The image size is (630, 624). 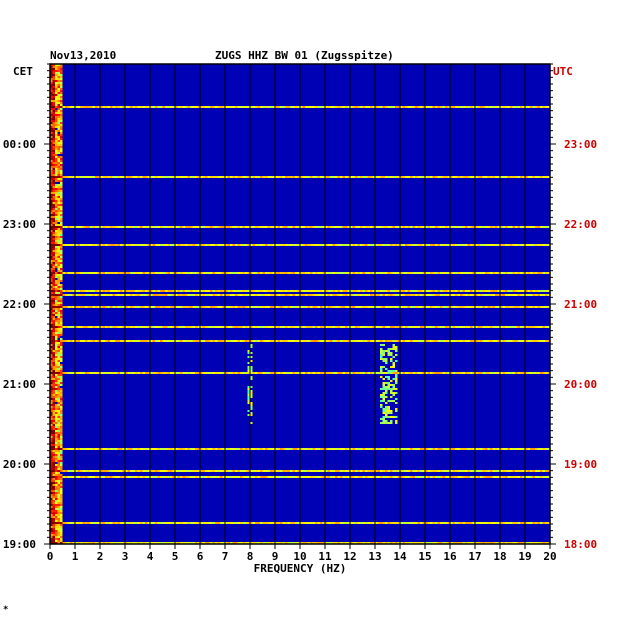 What do you see at coordinates (549, 556) in the screenshot?
I see `x-tick-label: 20` at bounding box center [549, 556].